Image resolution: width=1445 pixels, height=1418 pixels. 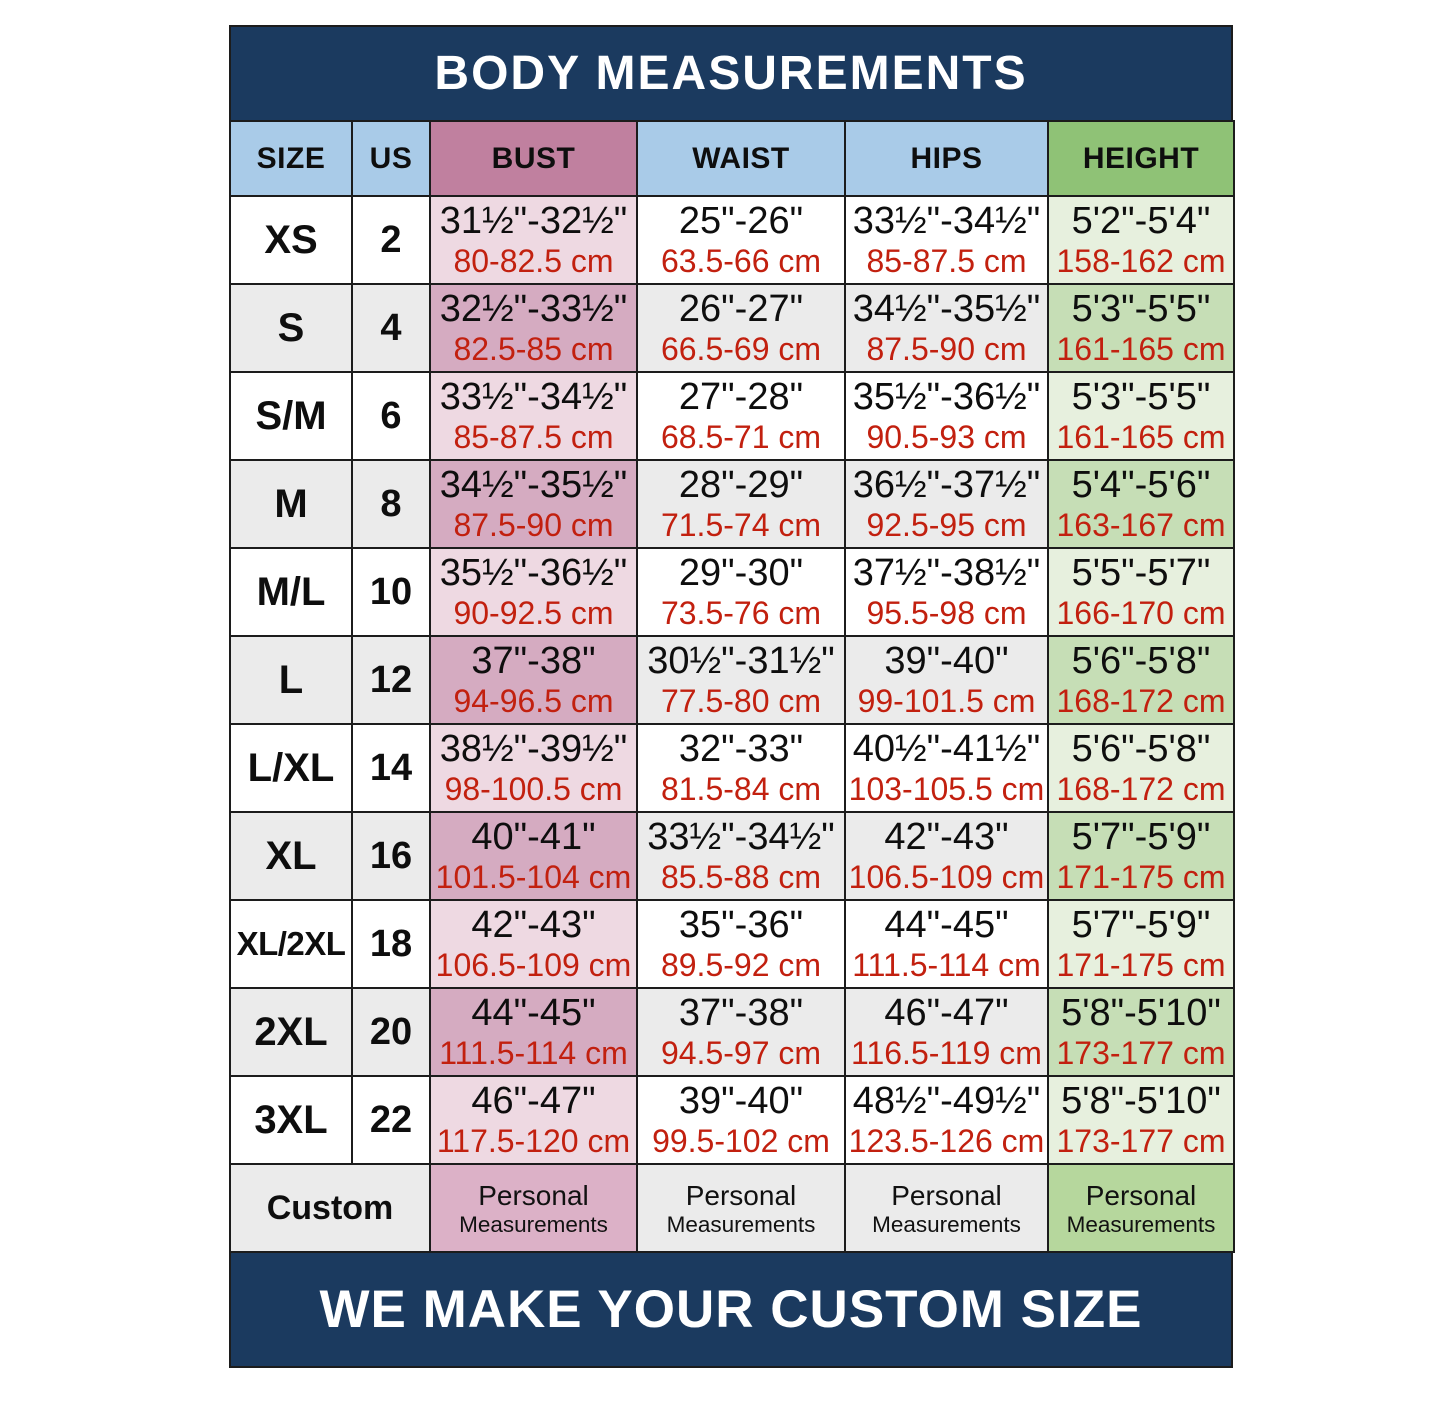 I want to click on bust-cm: 101.5-104 cm, so click(x=533, y=876).